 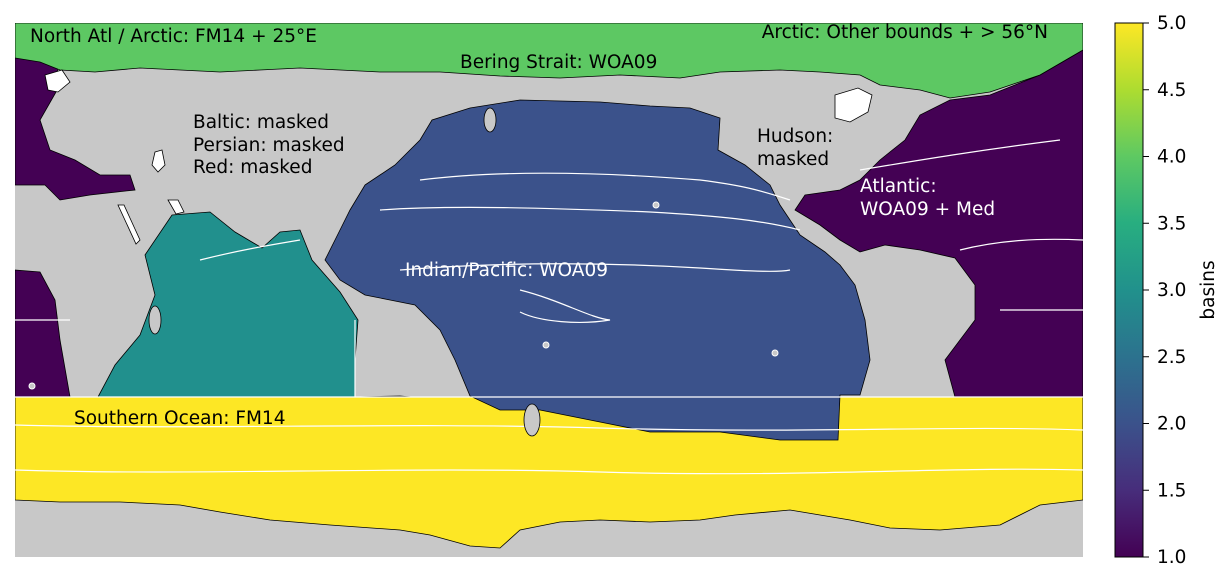 What do you see at coordinates (853, 105) in the screenshot?
I see `hudson-bay` at bounding box center [853, 105].